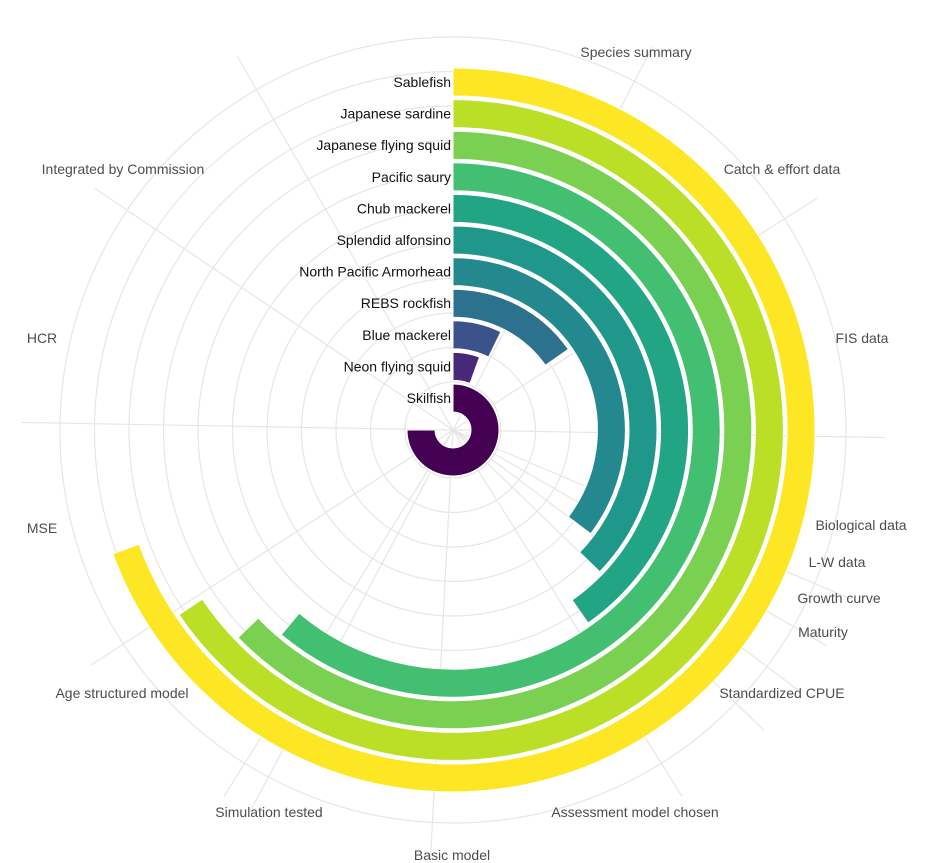  Describe the element at coordinates (511, 327) in the screenshot. I see `bar-rebs-rockfish` at that location.